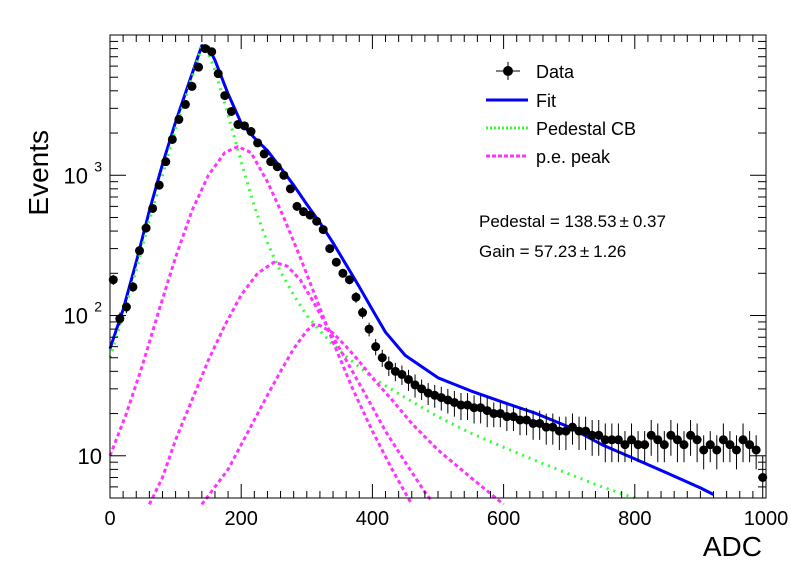 The width and height of the screenshot is (796, 577). Describe the element at coordinates (584, 251) in the screenshot. I see `annotation-gain-pm: ±` at that location.